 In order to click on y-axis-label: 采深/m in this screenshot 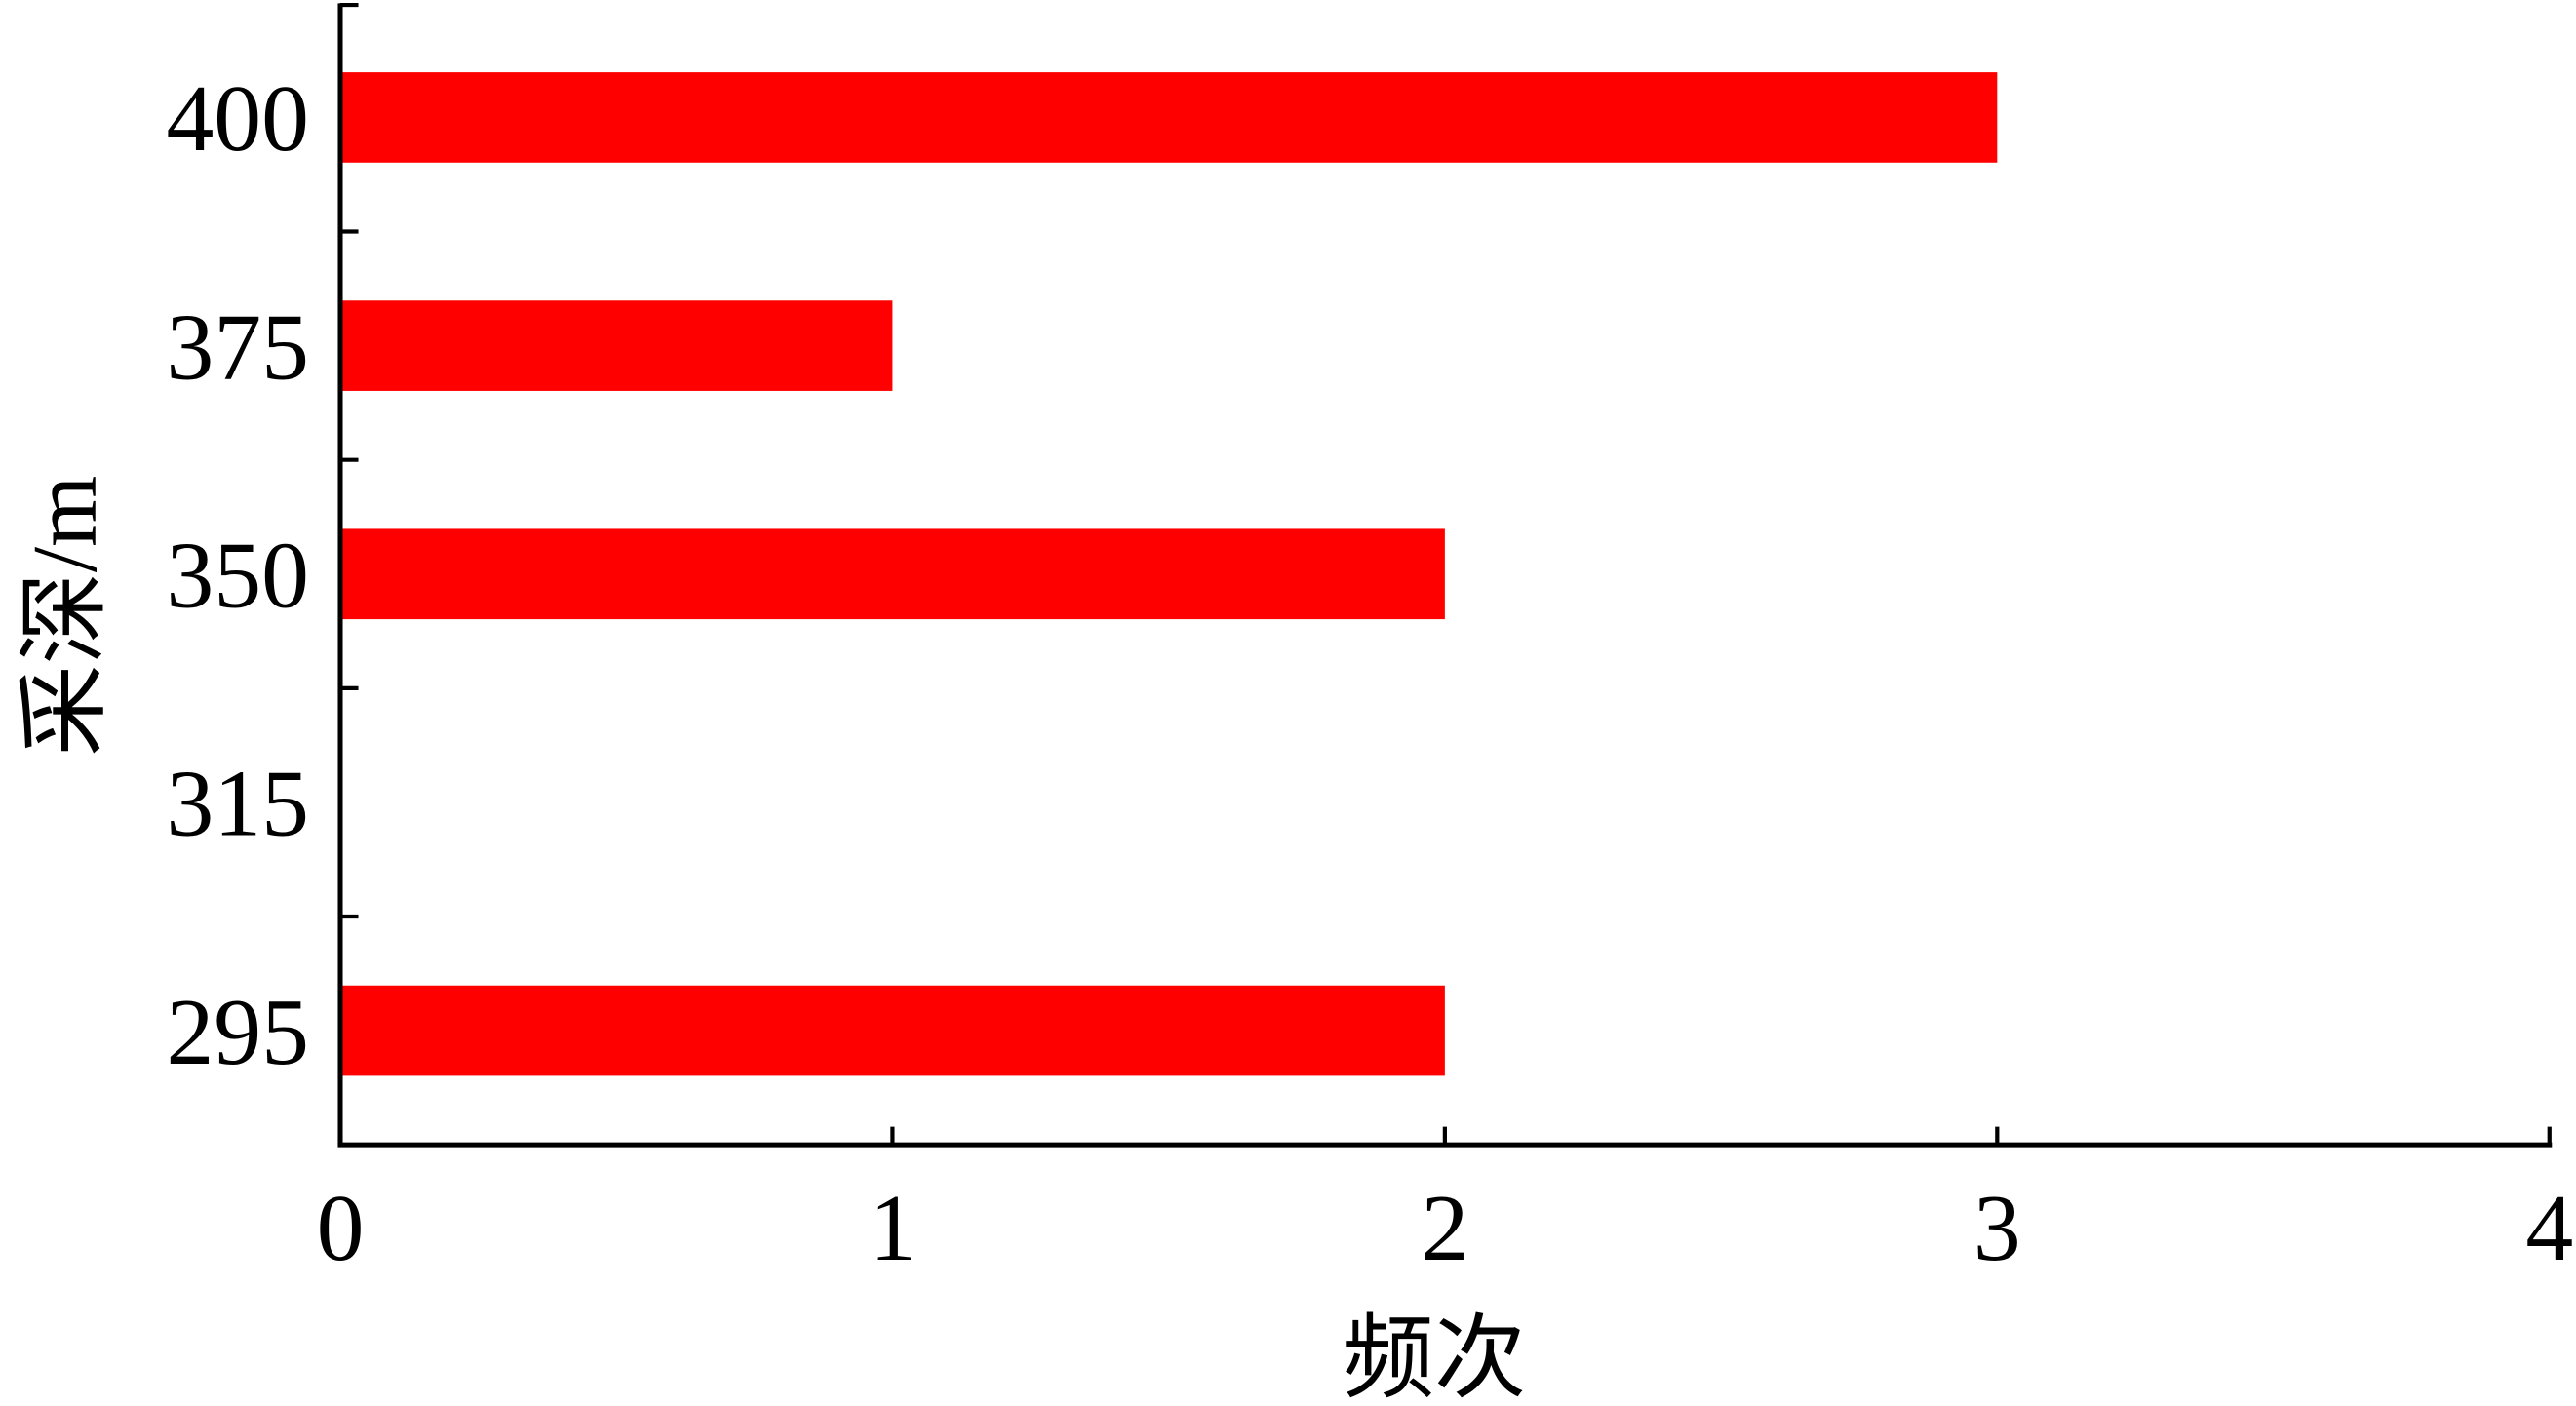, I will do `click(65, 616)`.